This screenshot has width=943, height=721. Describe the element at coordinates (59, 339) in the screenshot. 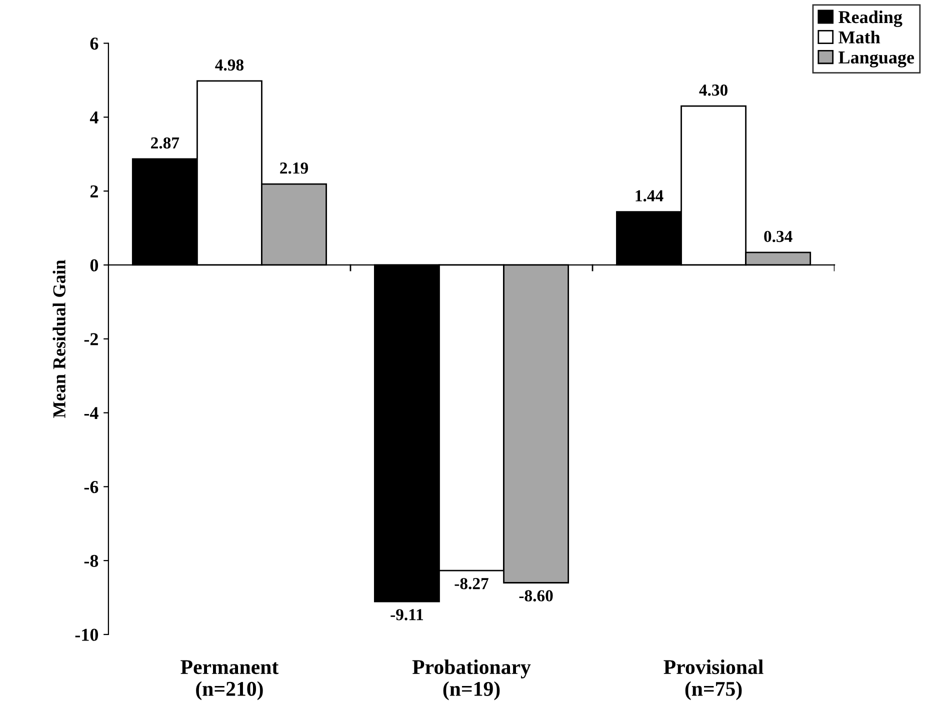

I see `y-axis-title: Mean Residual Gain` at that location.